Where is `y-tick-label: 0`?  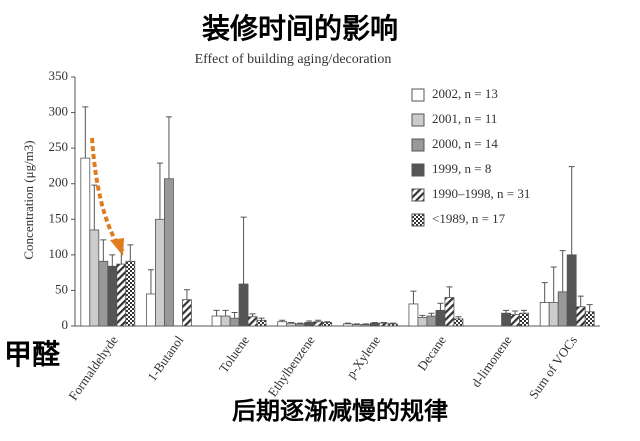 y-tick-label: 0 is located at coordinates (65, 324).